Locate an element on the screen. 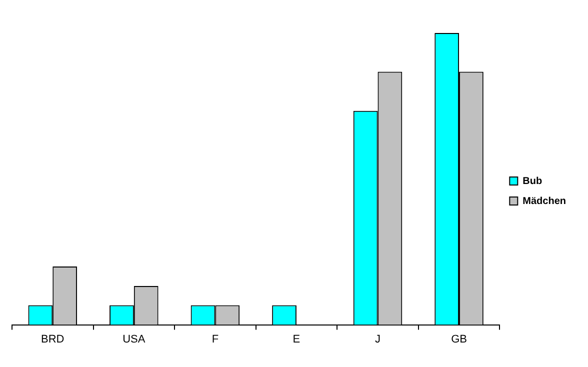  x-tick-label: GB is located at coordinates (459, 339).